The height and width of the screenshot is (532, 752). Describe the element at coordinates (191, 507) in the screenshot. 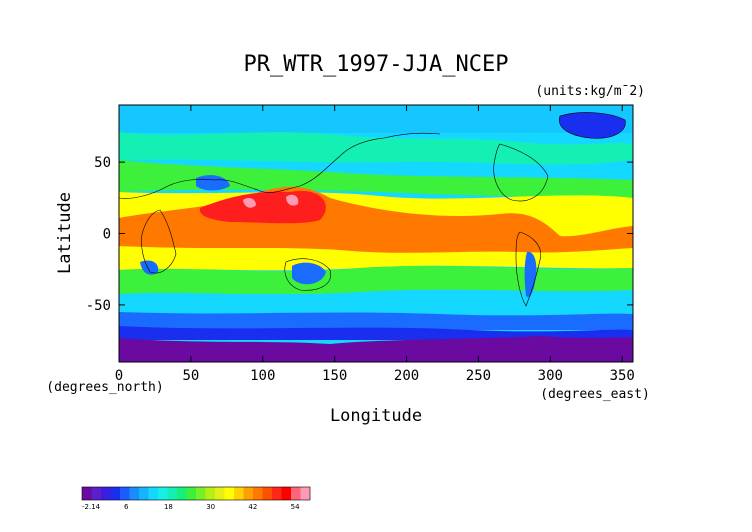

I see `colorbar-labels: -2.14 6 18 30 42 54` at that location.